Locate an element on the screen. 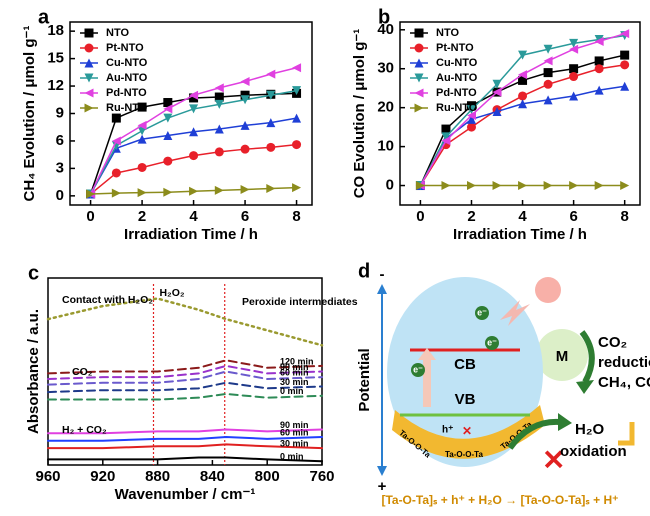  y-tick-label: 3 is located at coordinates (60, 167).